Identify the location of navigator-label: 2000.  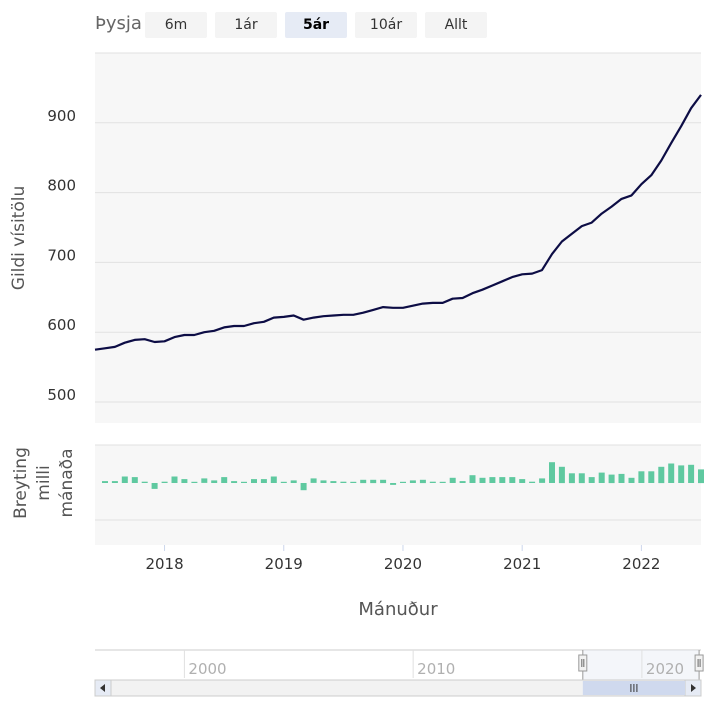
(207, 669).